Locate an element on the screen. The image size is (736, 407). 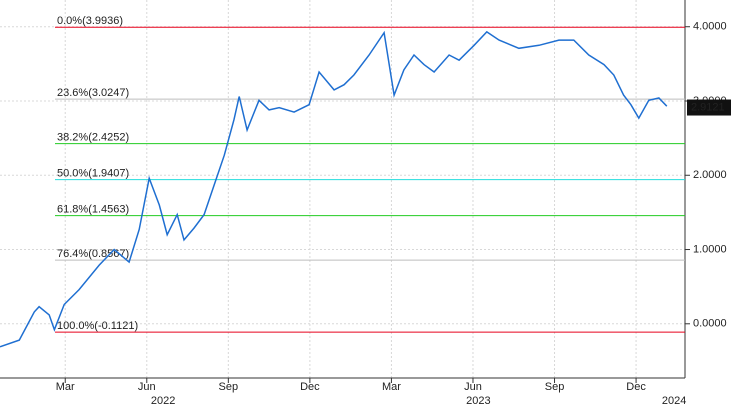
level-label: 61.8%(1.4563) is located at coordinates (93, 210).